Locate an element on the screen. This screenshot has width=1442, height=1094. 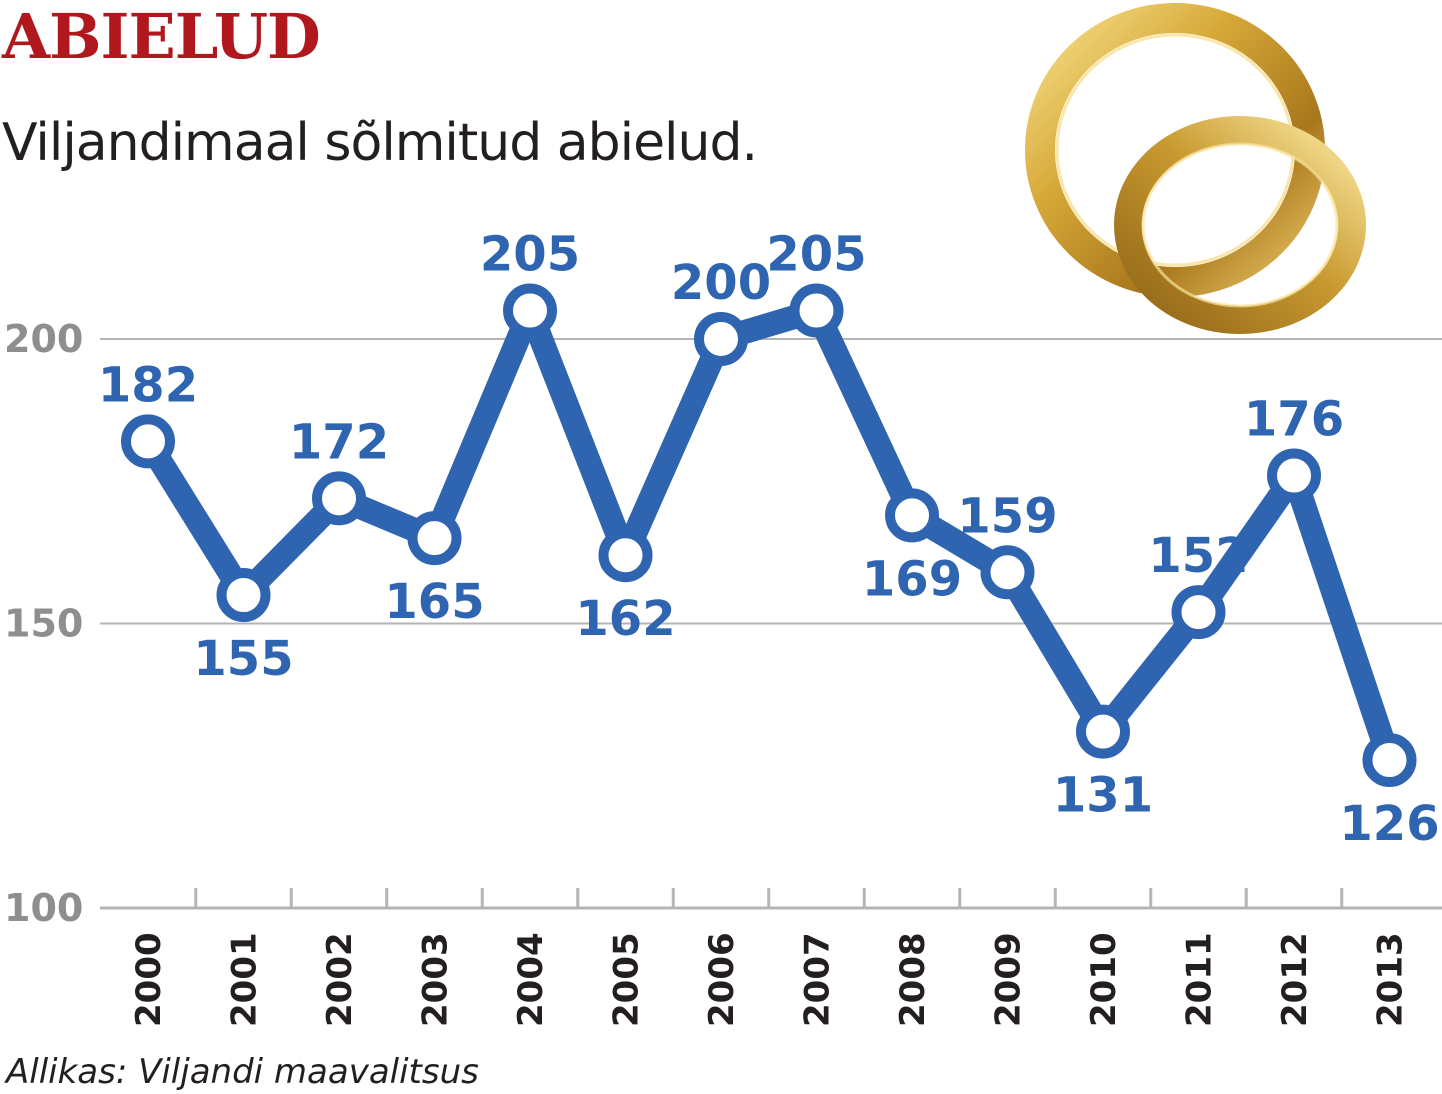
data-label: 159 is located at coordinates (1007, 516).